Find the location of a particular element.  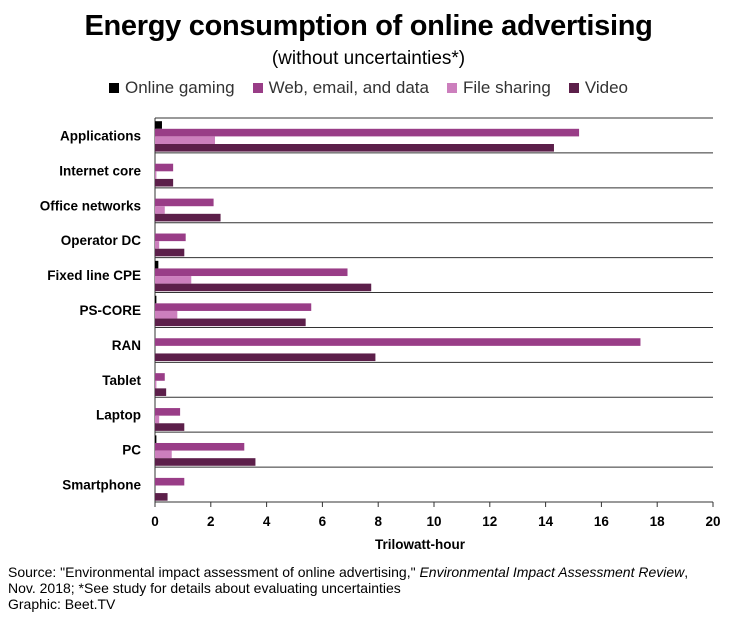

x-tick-label: 4 is located at coordinates (267, 521).